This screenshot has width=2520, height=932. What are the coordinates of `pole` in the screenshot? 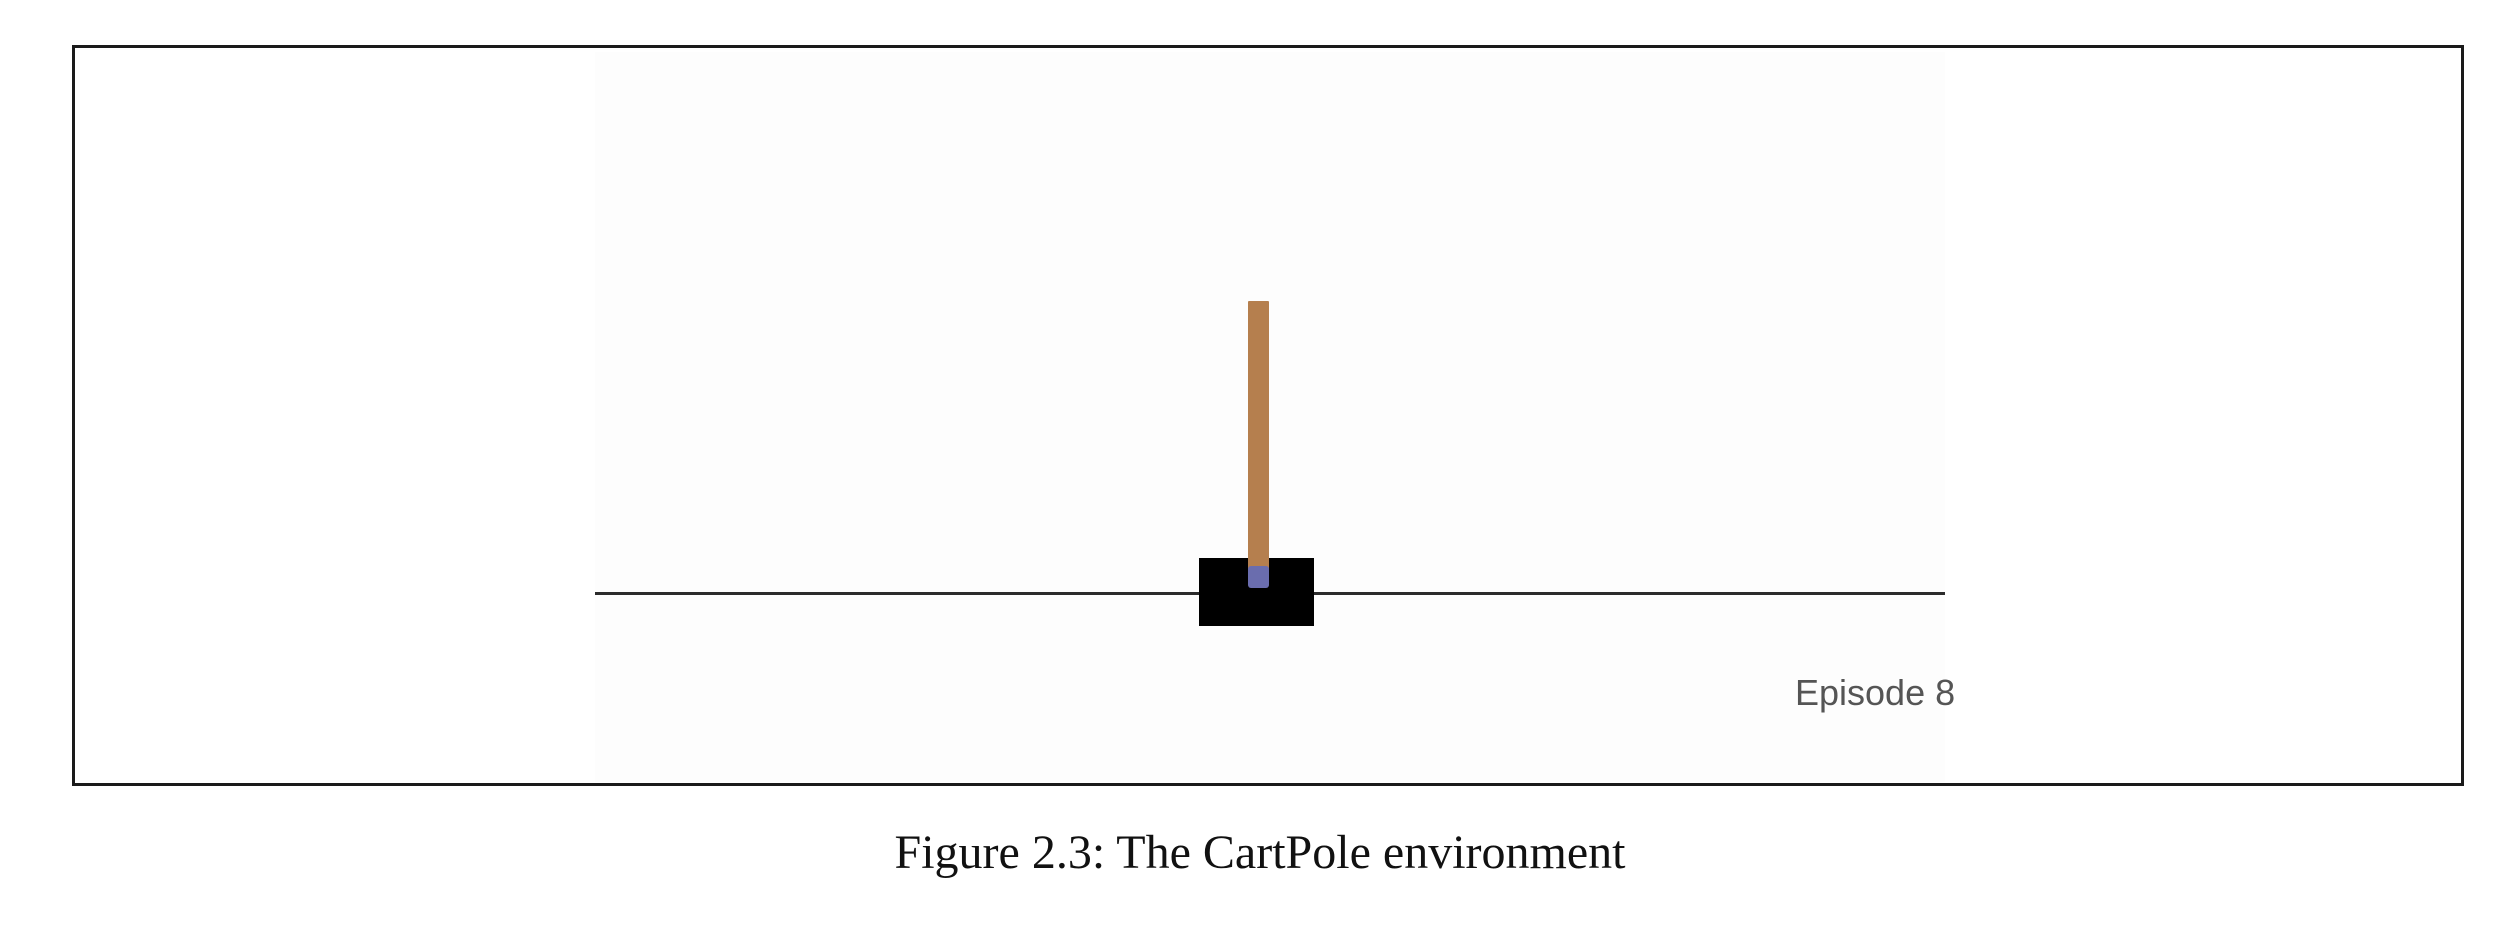 It's located at (1258, 442).